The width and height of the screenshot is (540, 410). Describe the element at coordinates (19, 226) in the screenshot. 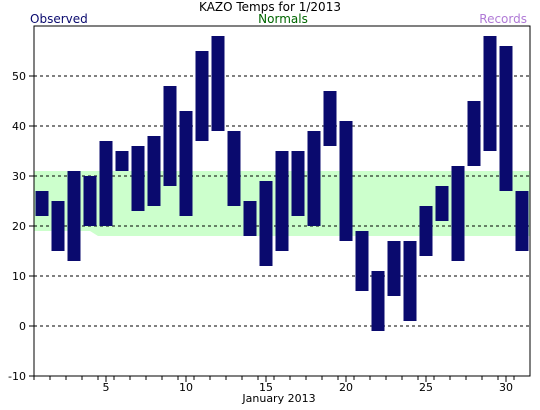

I see `y-tick-label-20: 20` at that location.